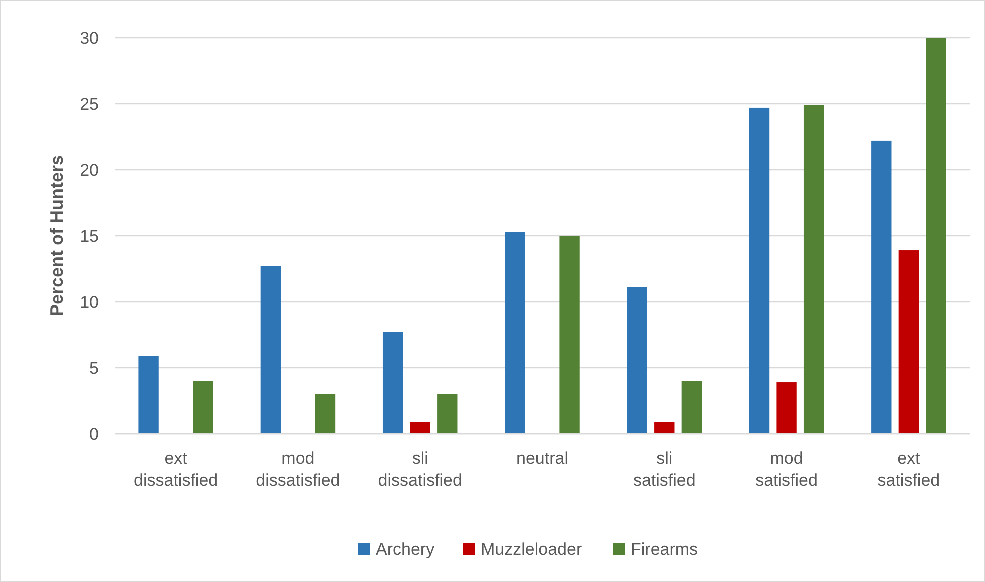  I want to click on x-tick-label: mod satisfied, so click(787, 469).